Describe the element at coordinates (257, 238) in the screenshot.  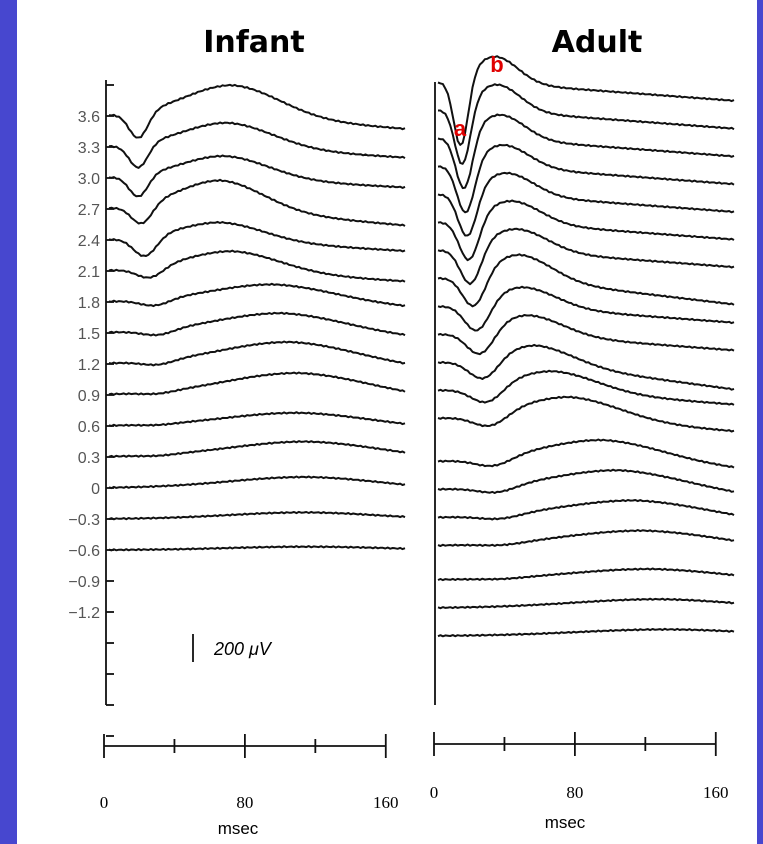
I see `trace-2.4` at that location.